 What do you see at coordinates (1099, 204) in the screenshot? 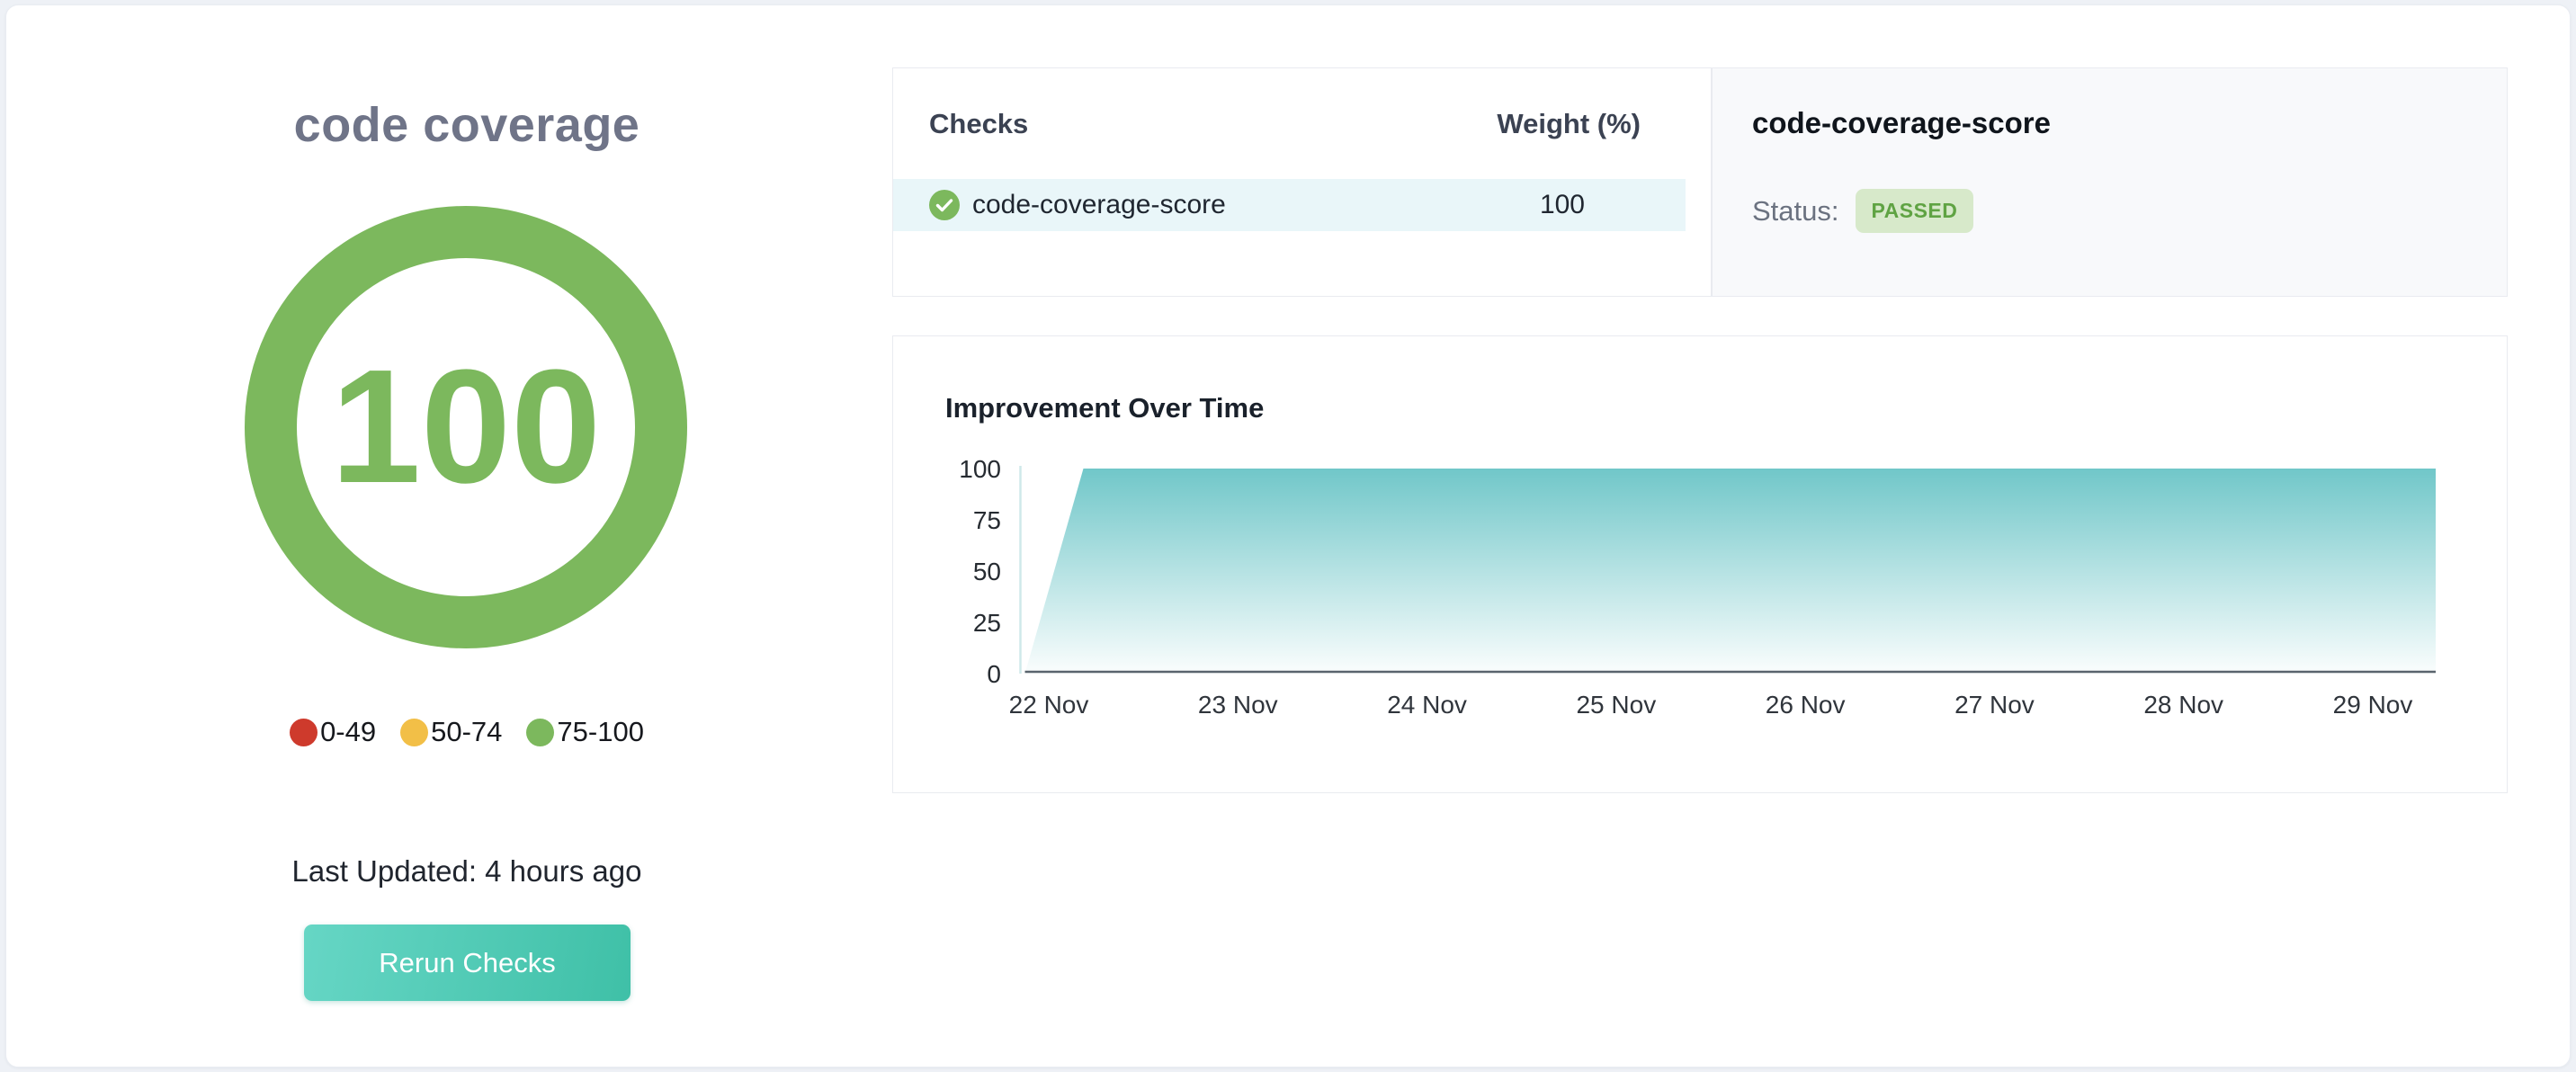
I see `check-name: code-coverage-score` at bounding box center [1099, 204].